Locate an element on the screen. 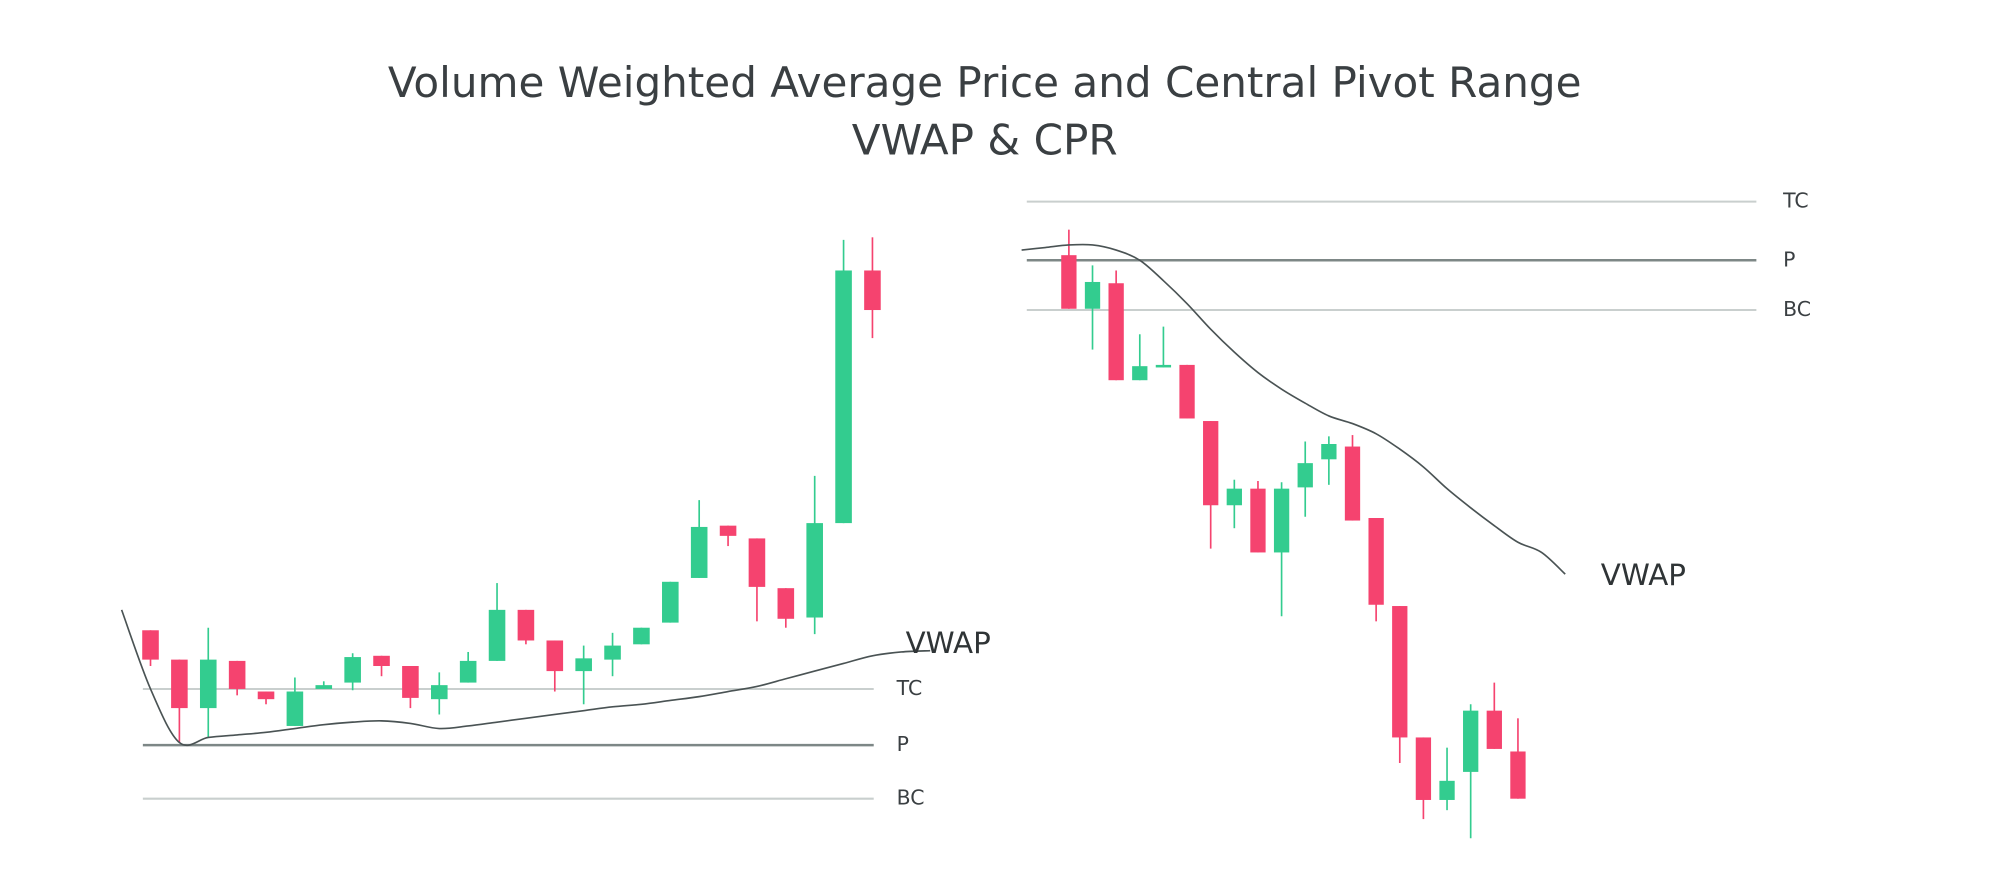  title-line-2: VWAP & CPR is located at coordinates (985, 139).